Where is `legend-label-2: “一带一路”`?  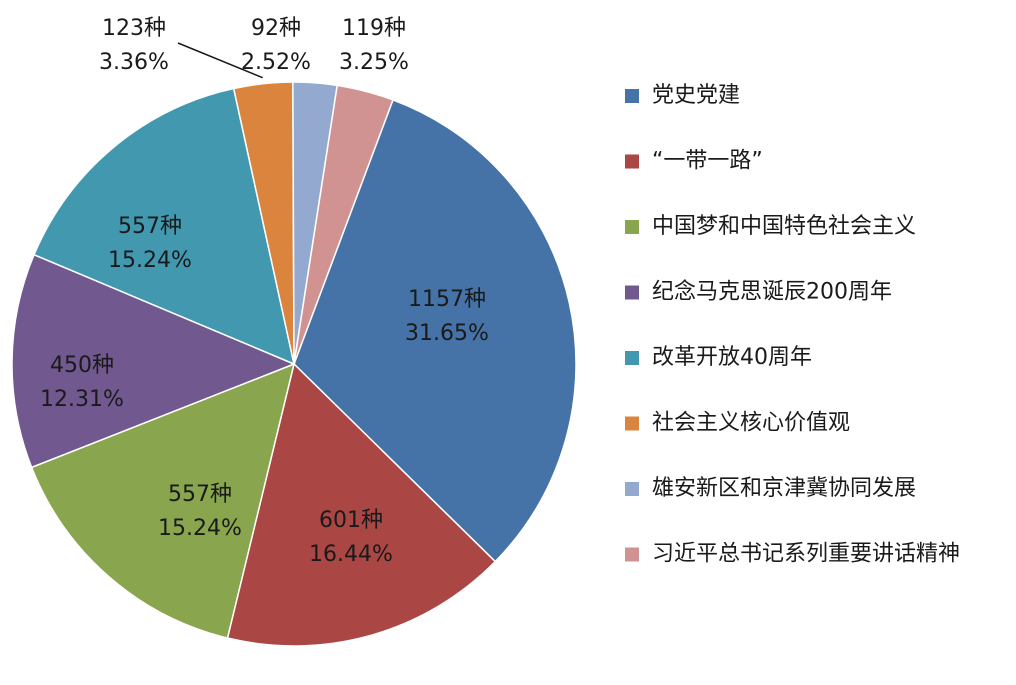 legend-label-2: “一带一路” is located at coordinates (707, 161).